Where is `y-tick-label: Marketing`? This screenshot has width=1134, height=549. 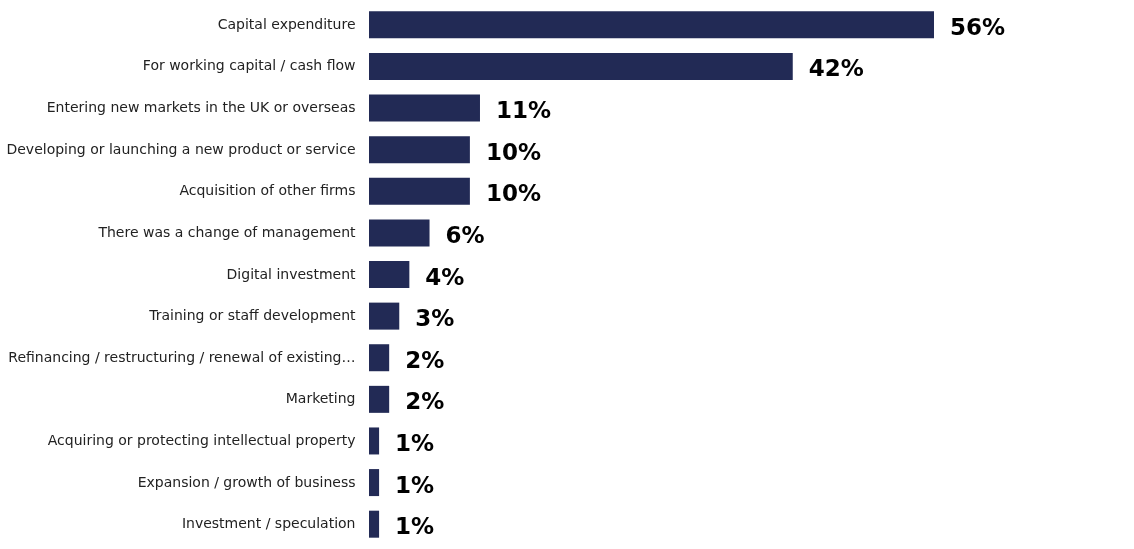
y-tick-label: Marketing is located at coordinates (320, 398).